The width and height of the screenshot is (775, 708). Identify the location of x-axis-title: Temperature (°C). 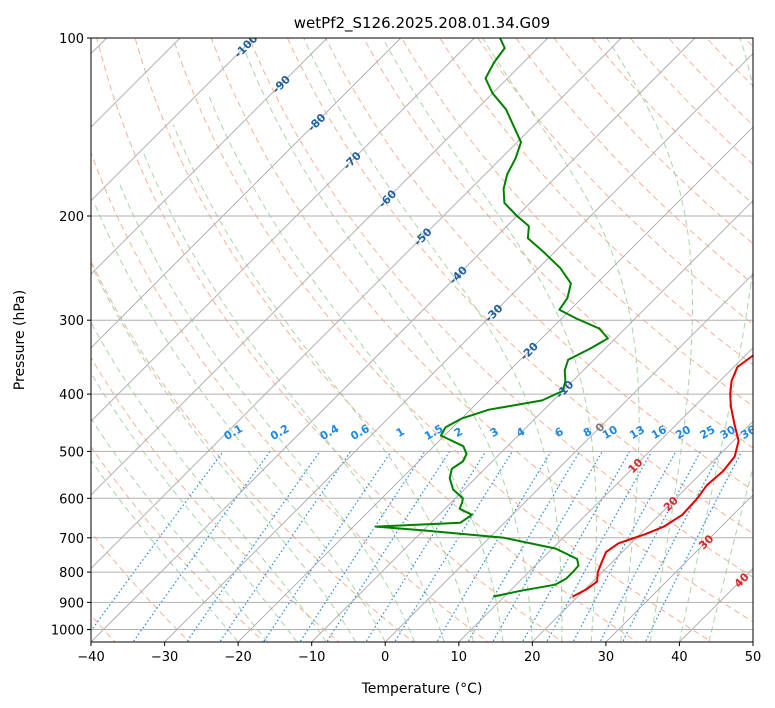
(422, 689).